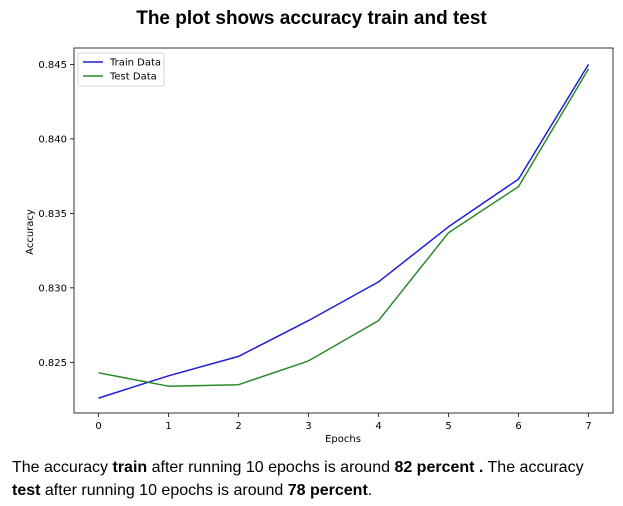  I want to click on caption-text-1: The accuracy, so click(62, 467).